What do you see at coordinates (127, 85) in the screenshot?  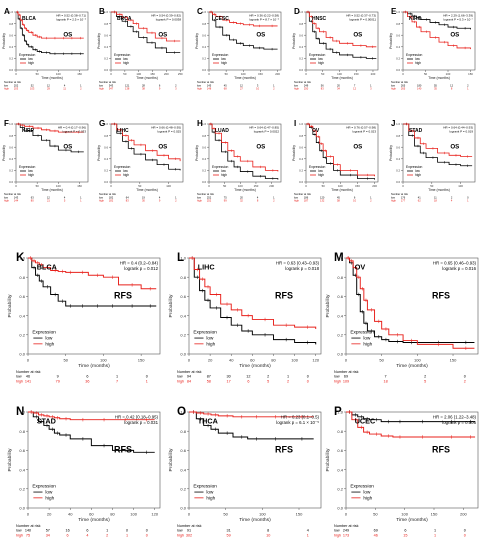 I see `at-risk-value: 121` at bounding box center [127, 85].